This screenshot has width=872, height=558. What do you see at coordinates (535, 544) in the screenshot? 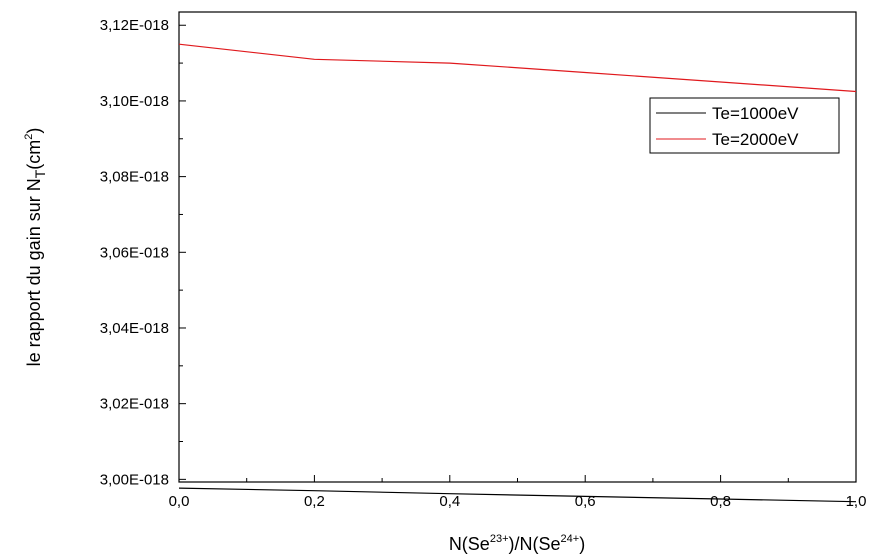
I see `x-label-middle: )/N(Se` at bounding box center [535, 544].